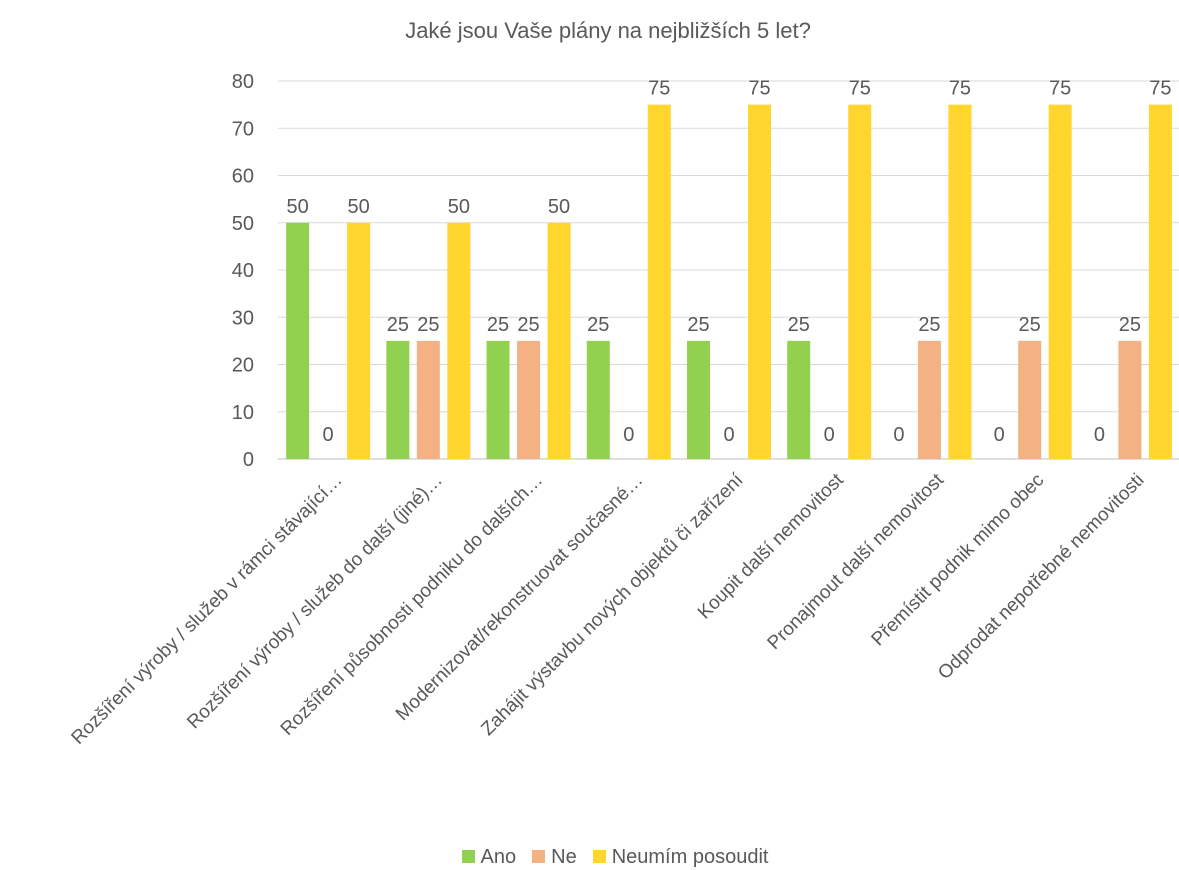  What do you see at coordinates (243, 177) in the screenshot?
I see `y-tick-label: 60` at bounding box center [243, 177].